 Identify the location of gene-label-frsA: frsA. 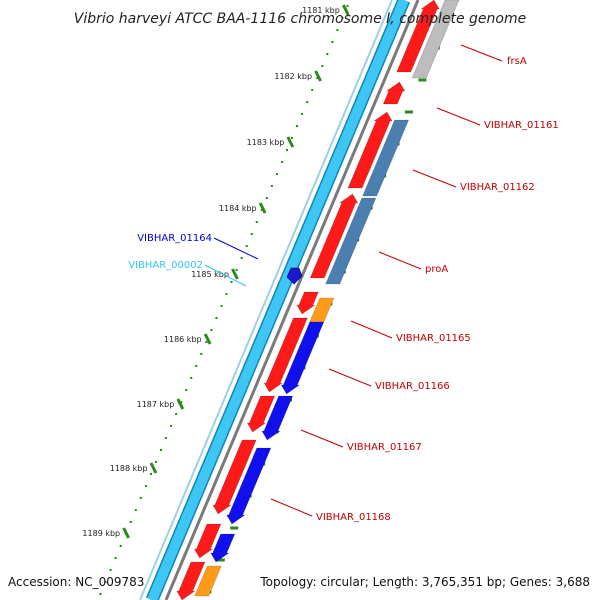
(517, 61).